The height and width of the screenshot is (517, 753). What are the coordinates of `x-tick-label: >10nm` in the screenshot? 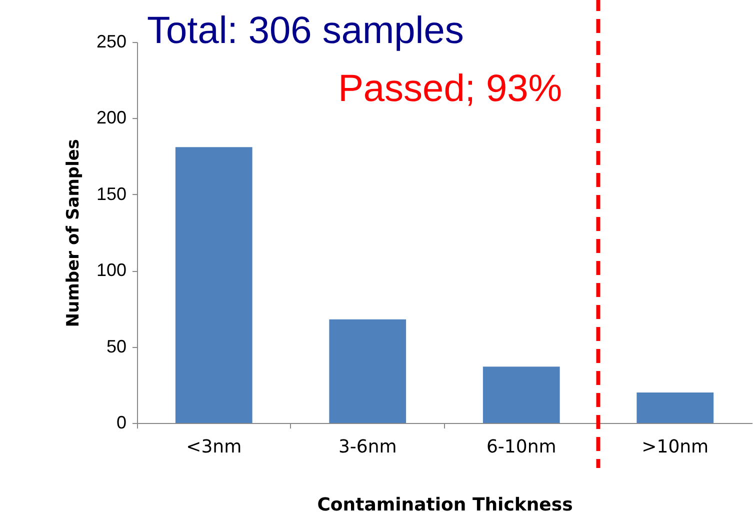 It's located at (675, 447).